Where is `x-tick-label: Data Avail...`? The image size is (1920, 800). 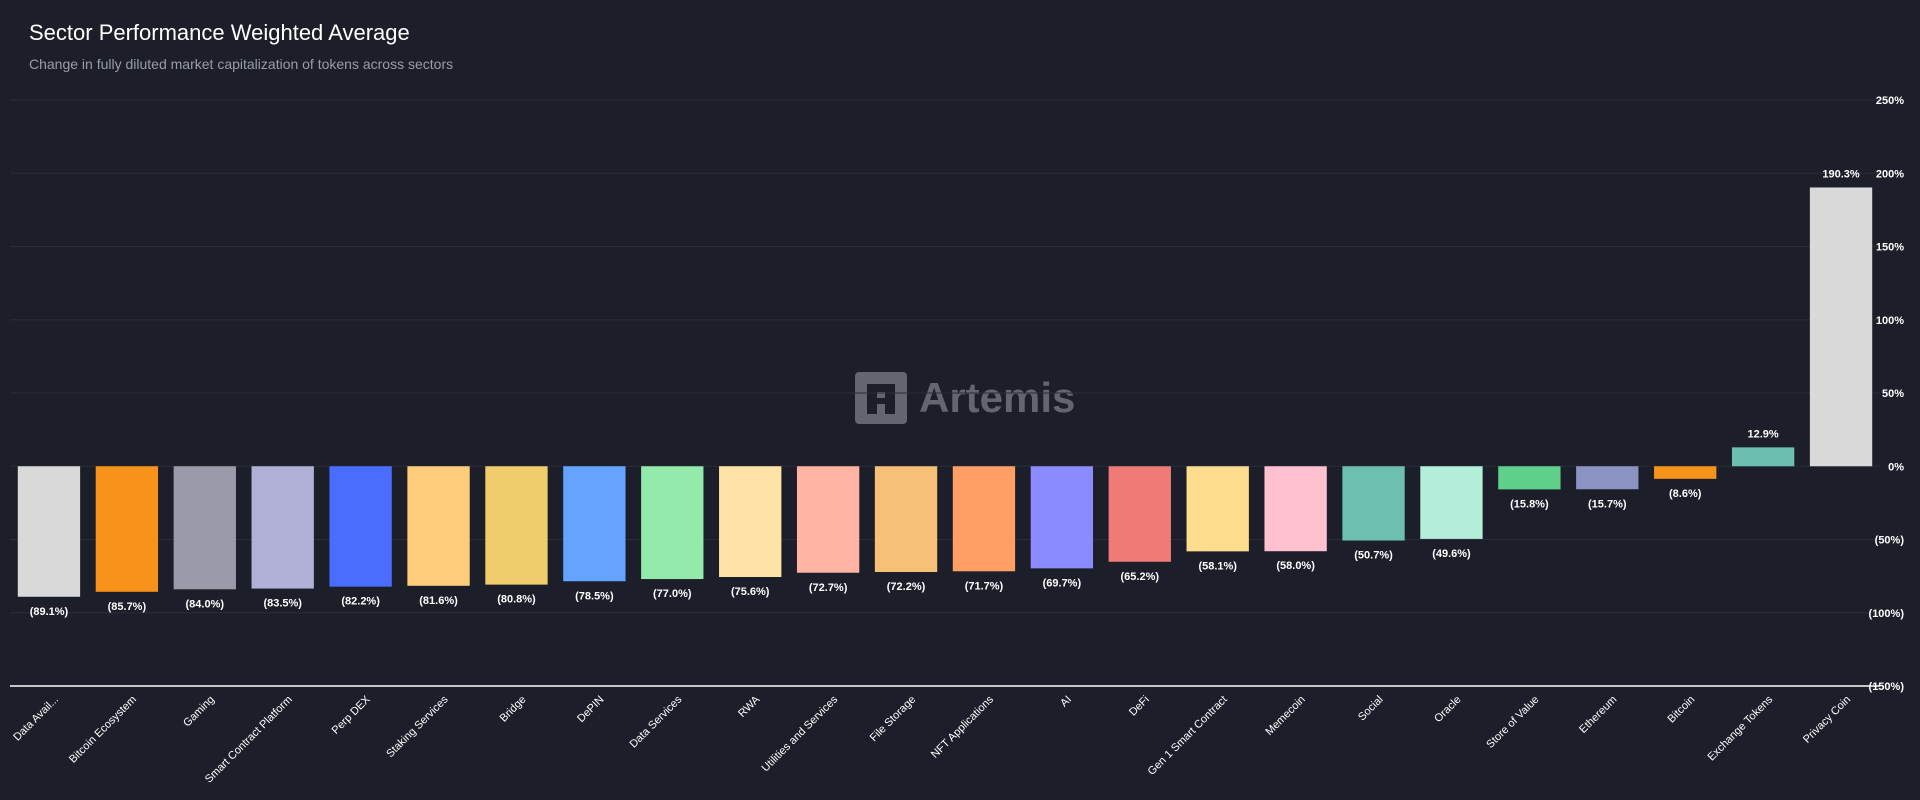
x-tick-label: Data Avail... is located at coordinates (36, 719).